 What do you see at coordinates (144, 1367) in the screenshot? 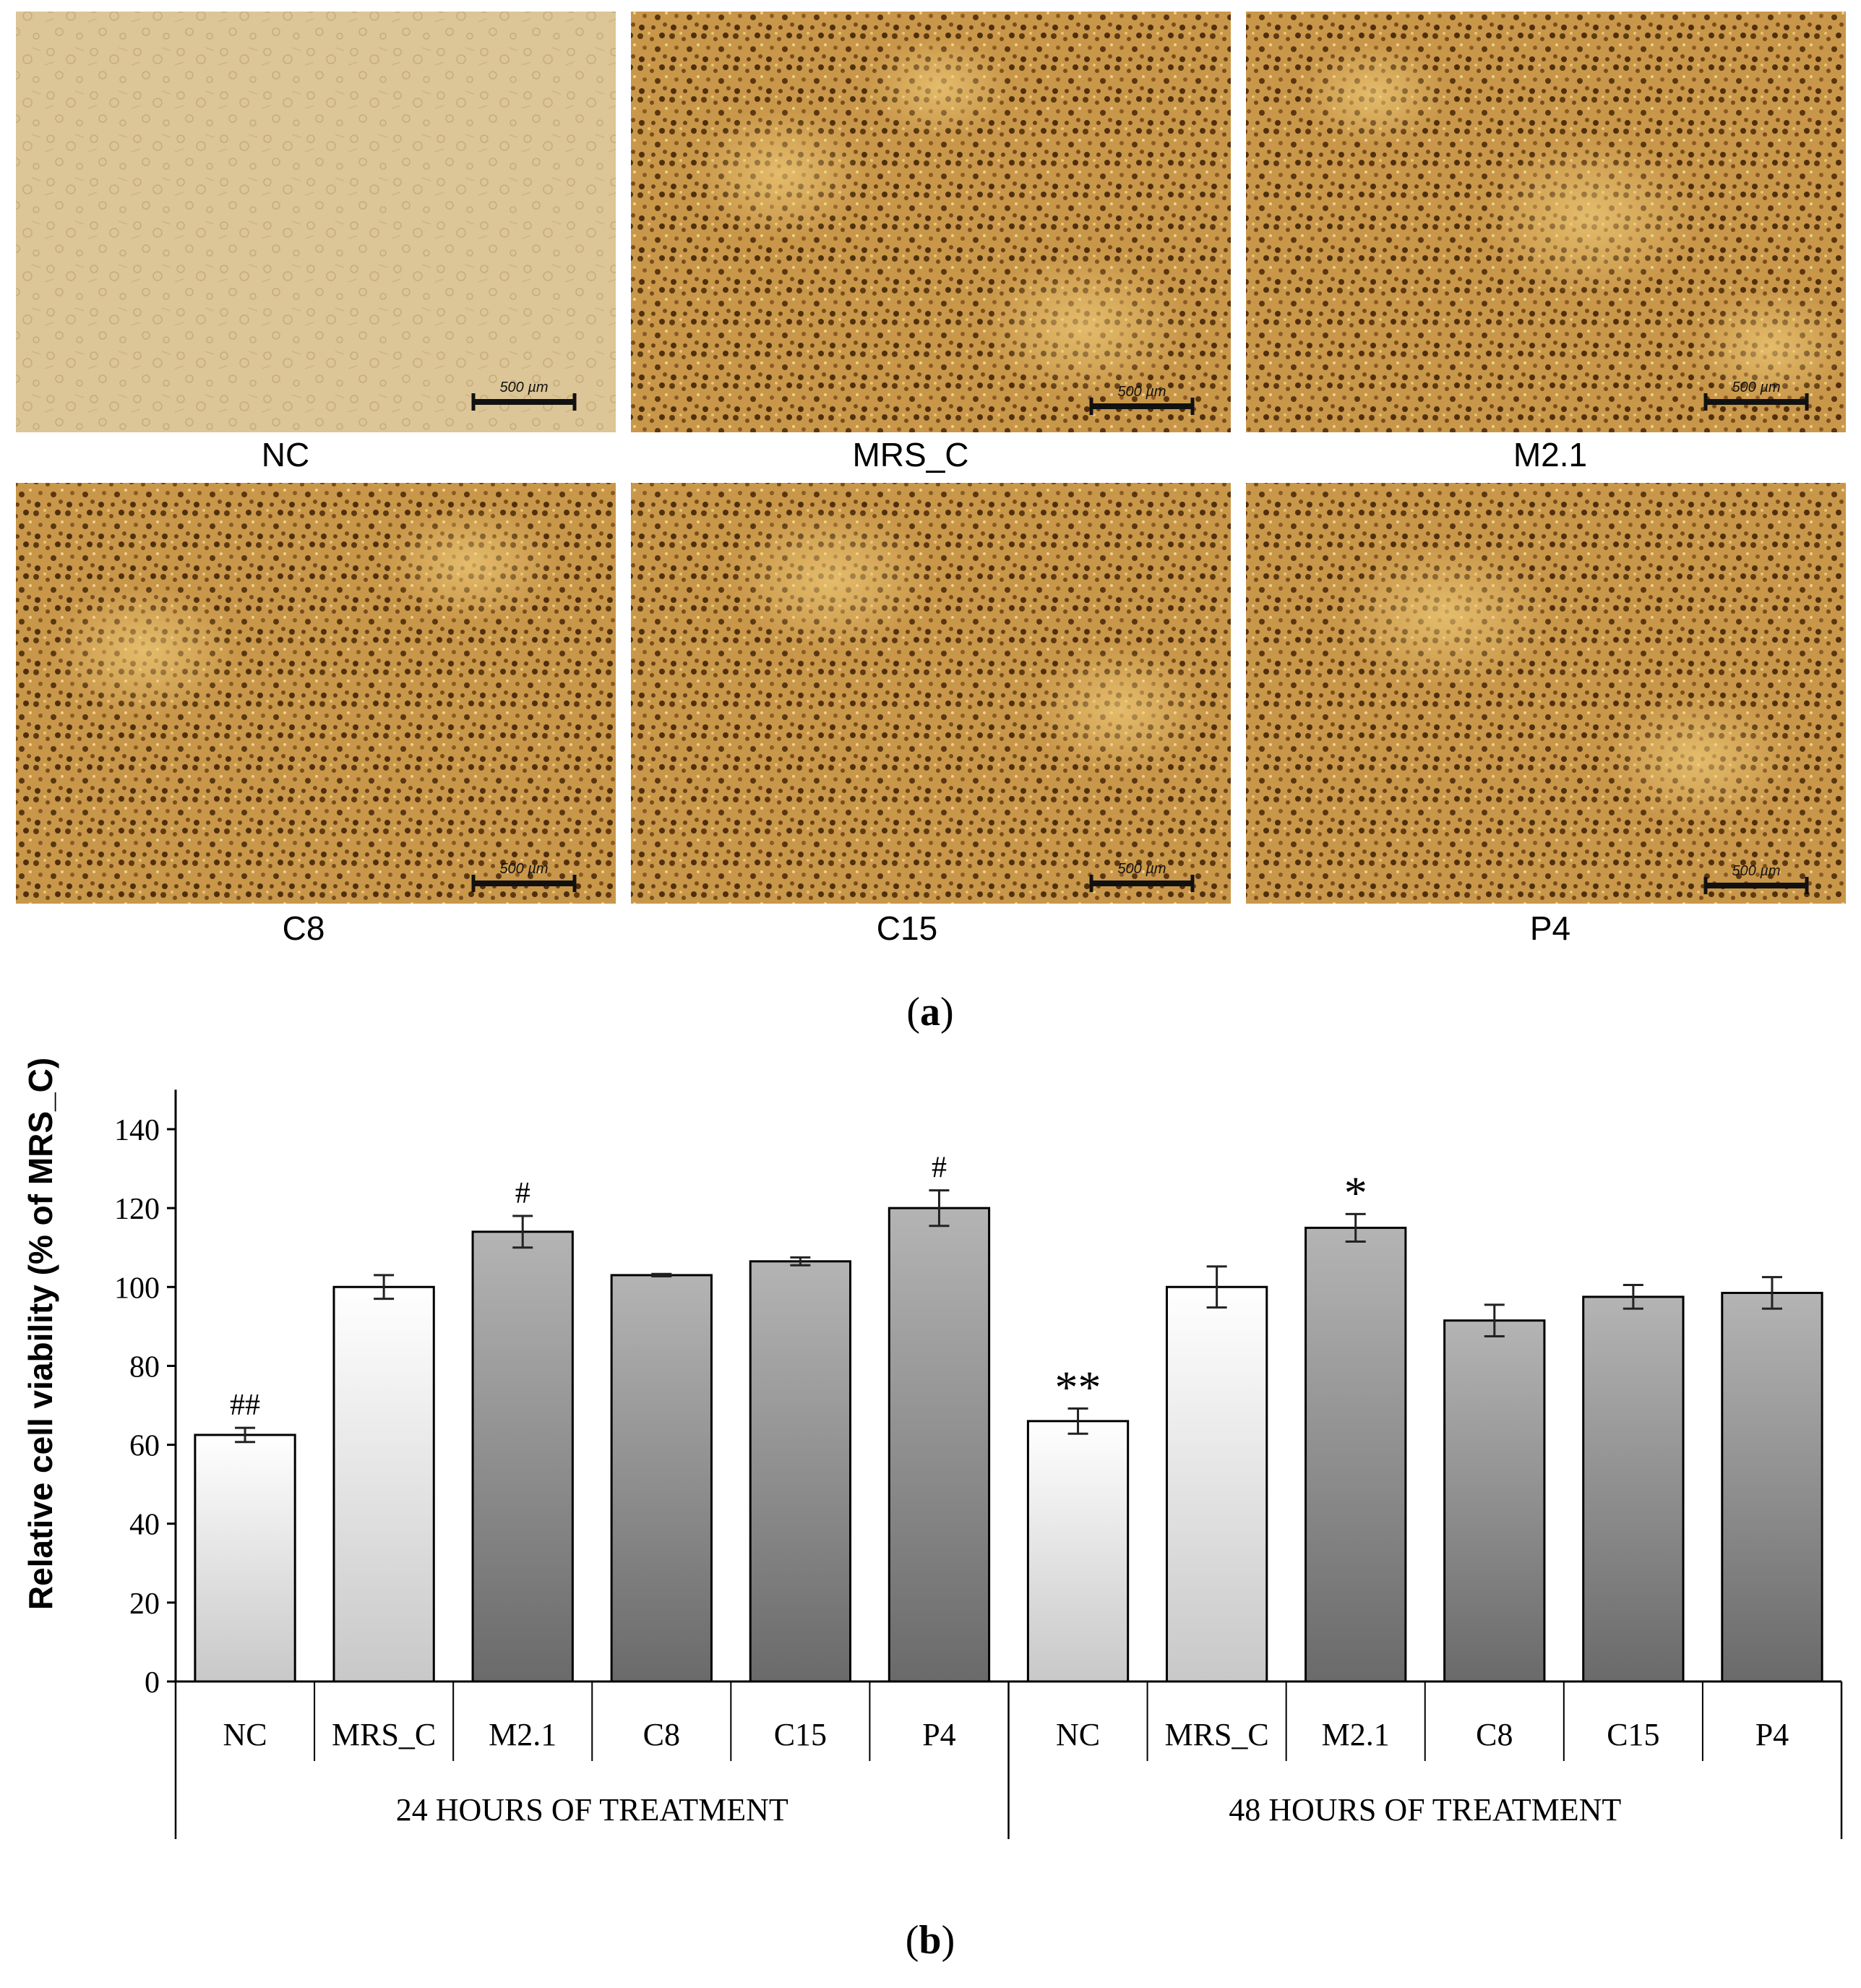
I see `y-tick-label: 80` at bounding box center [144, 1367].